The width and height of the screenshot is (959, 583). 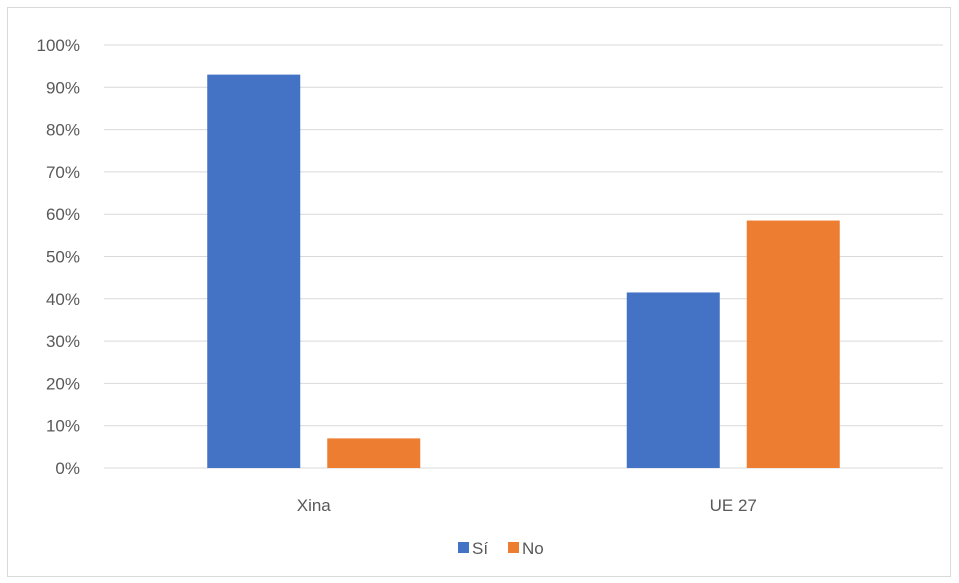 I want to click on x-category-label: UE 27, so click(x=733, y=505).